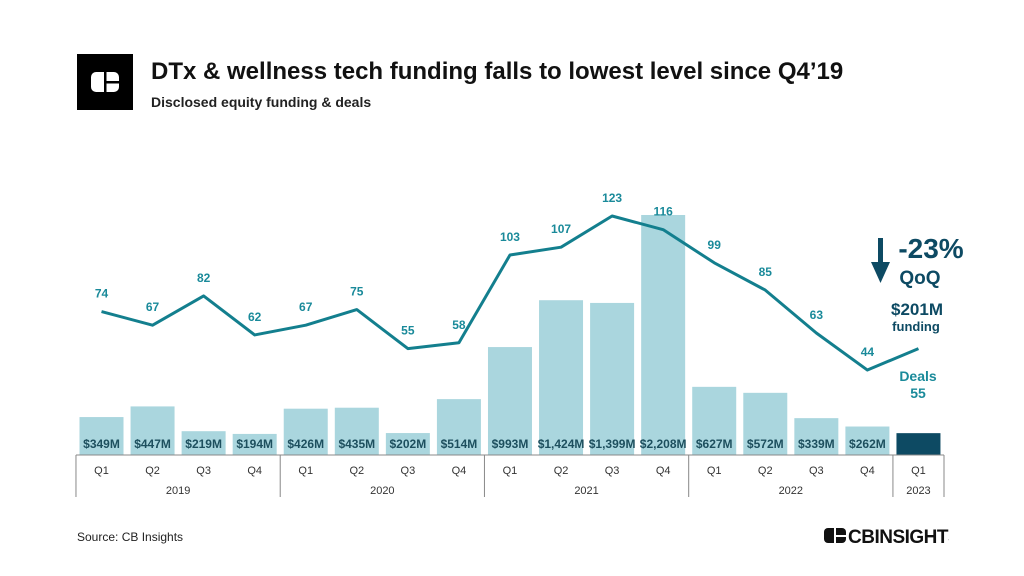  I want to click on funding-label: $993M, so click(510, 444).